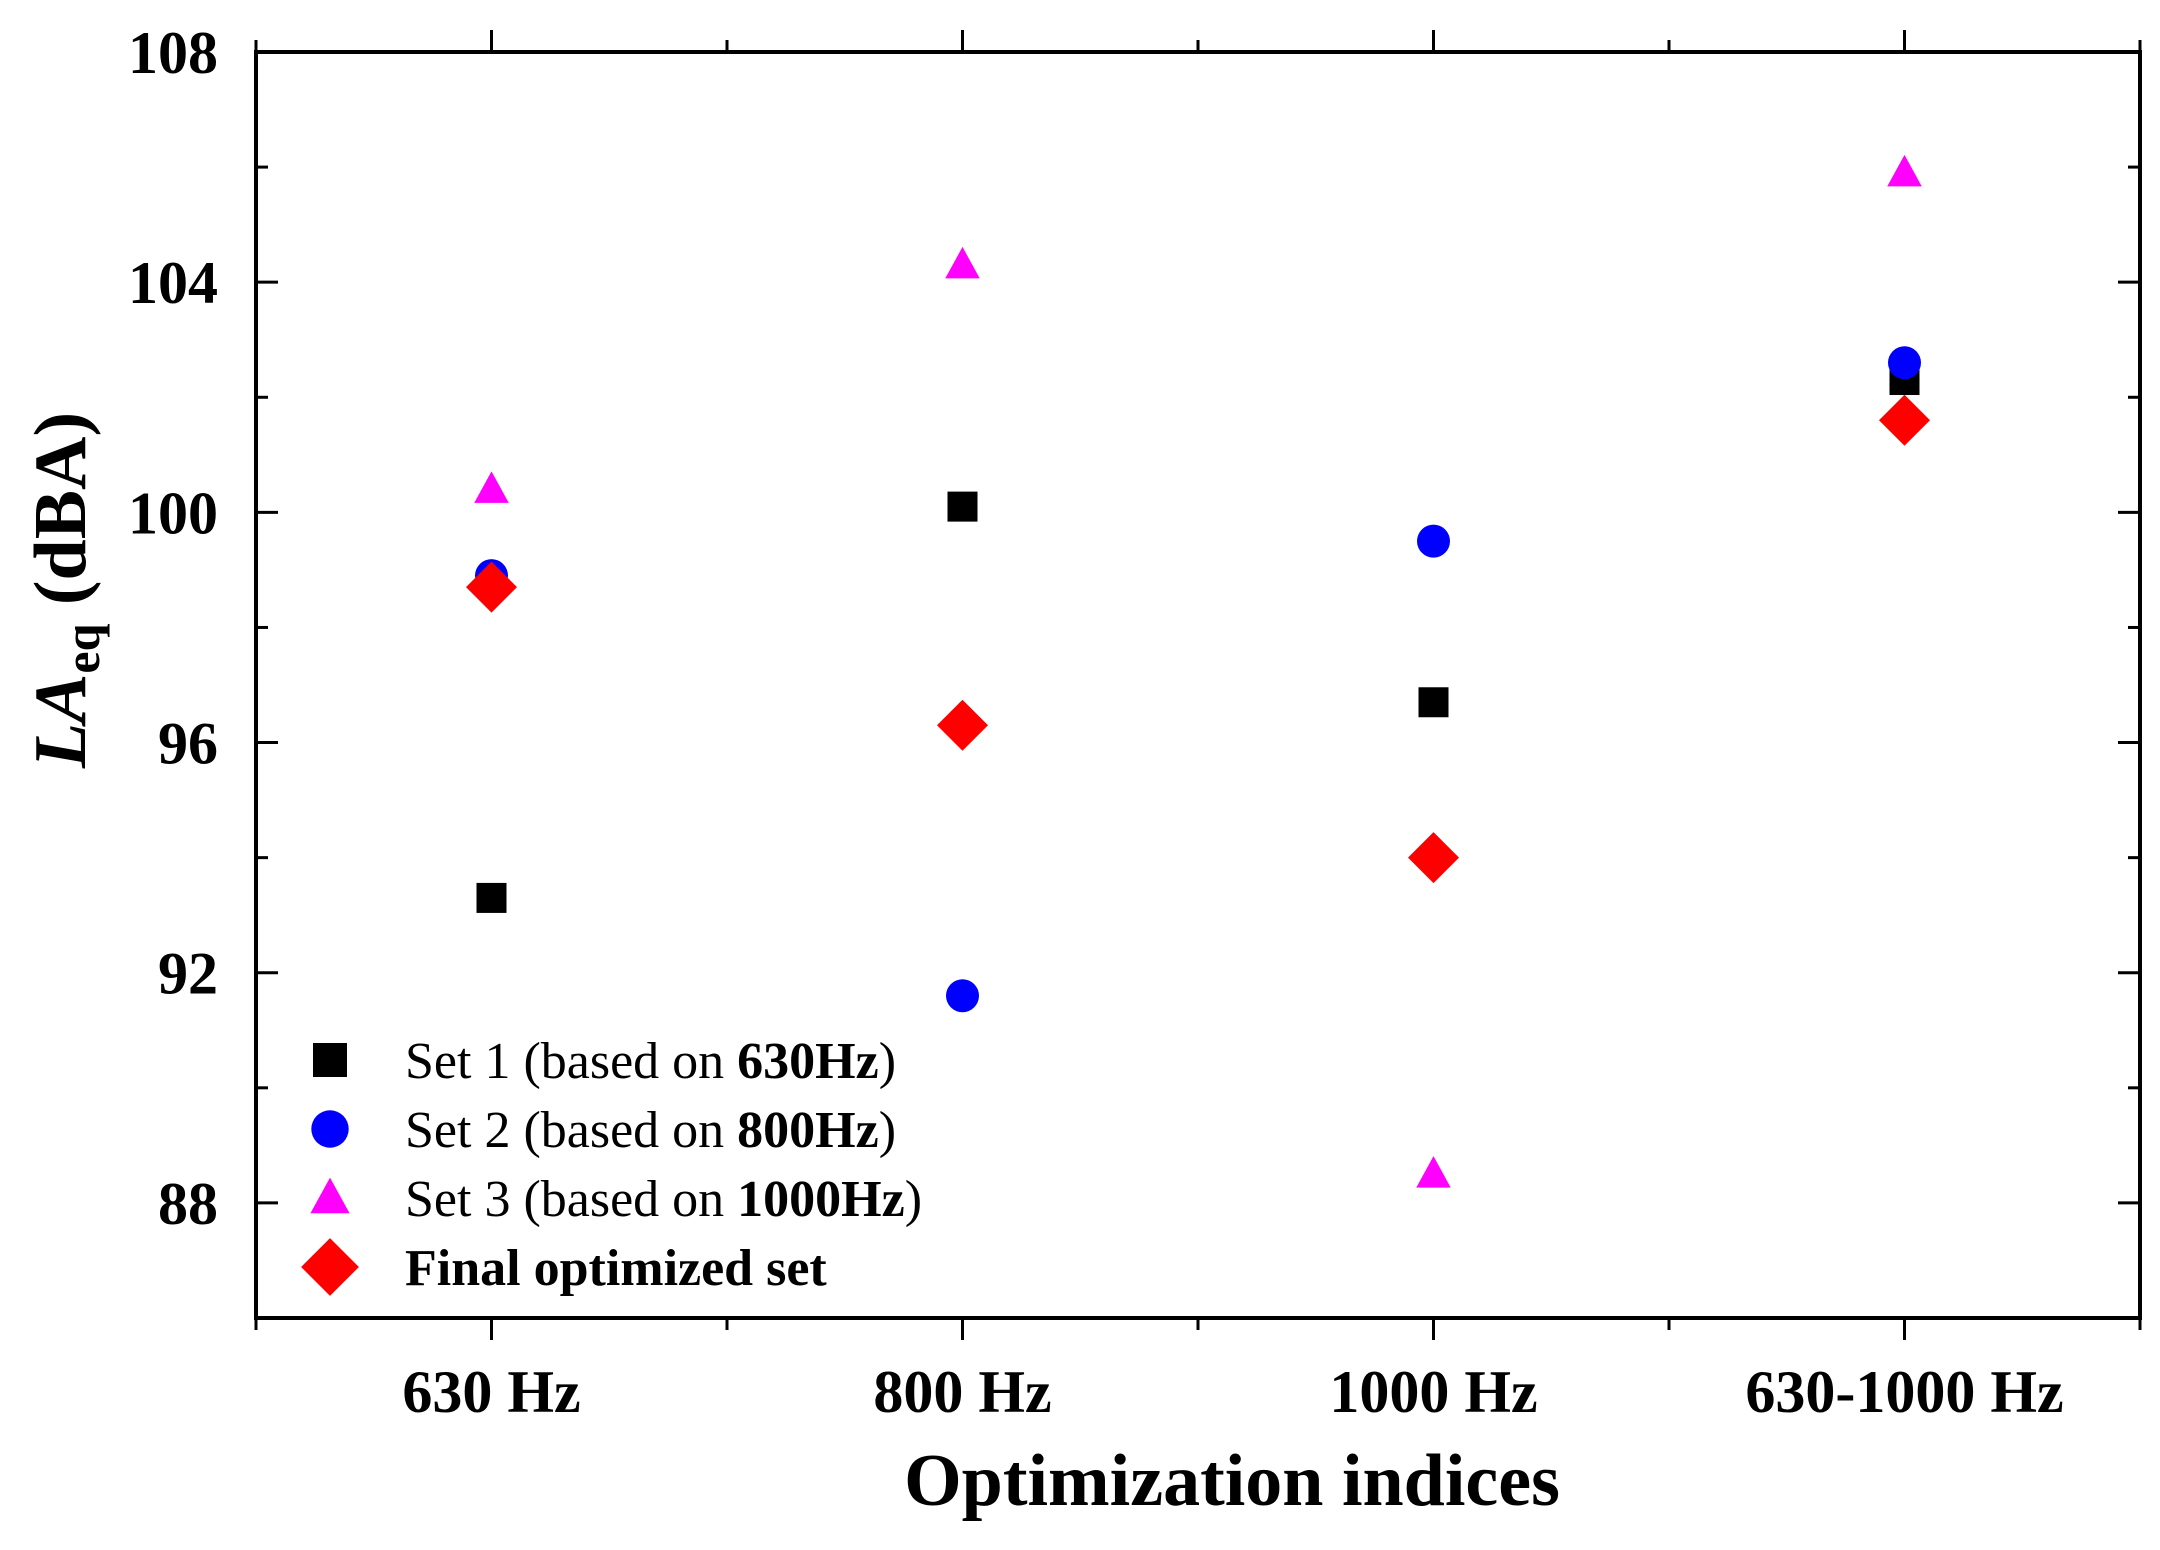 The height and width of the screenshot is (1550, 2160). Describe the element at coordinates (61, 722) in the screenshot. I see `y-axis-title-italic: LA` at that location.